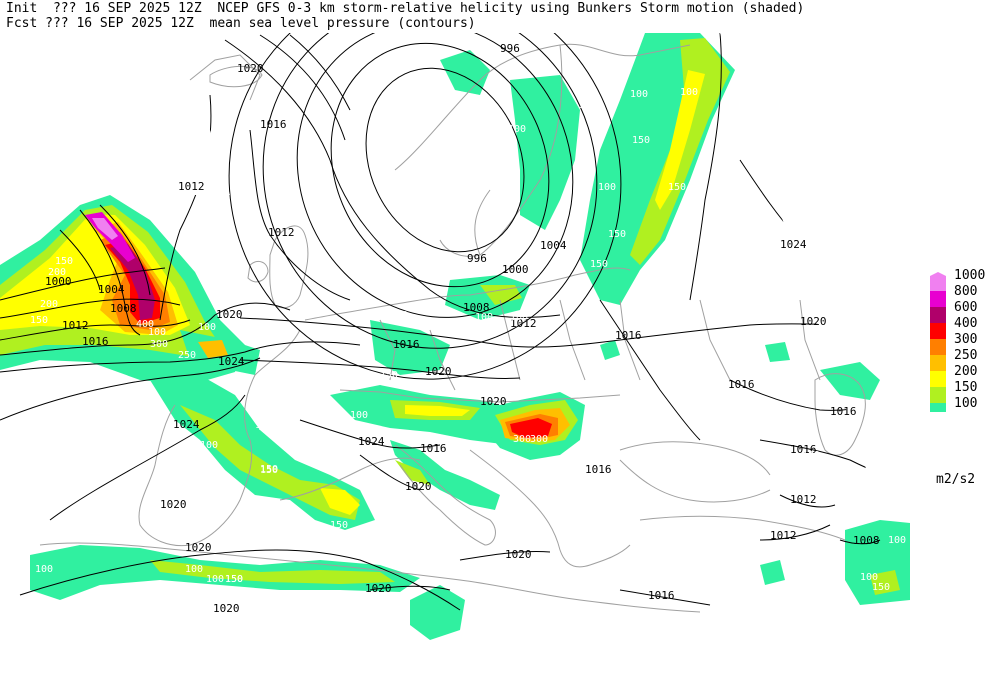 The height and width of the screenshot is (680, 1000). I want to click on helicity-label: 200, so click(57, 272).